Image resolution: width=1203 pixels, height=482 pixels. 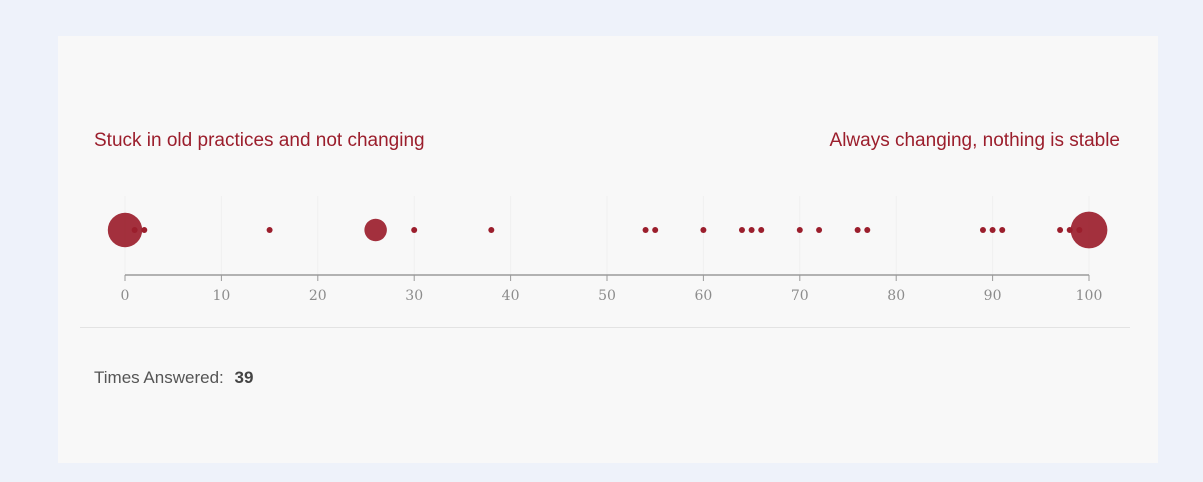 What do you see at coordinates (221, 296) in the screenshot?
I see `x-axis-tick-label: 10` at bounding box center [221, 296].